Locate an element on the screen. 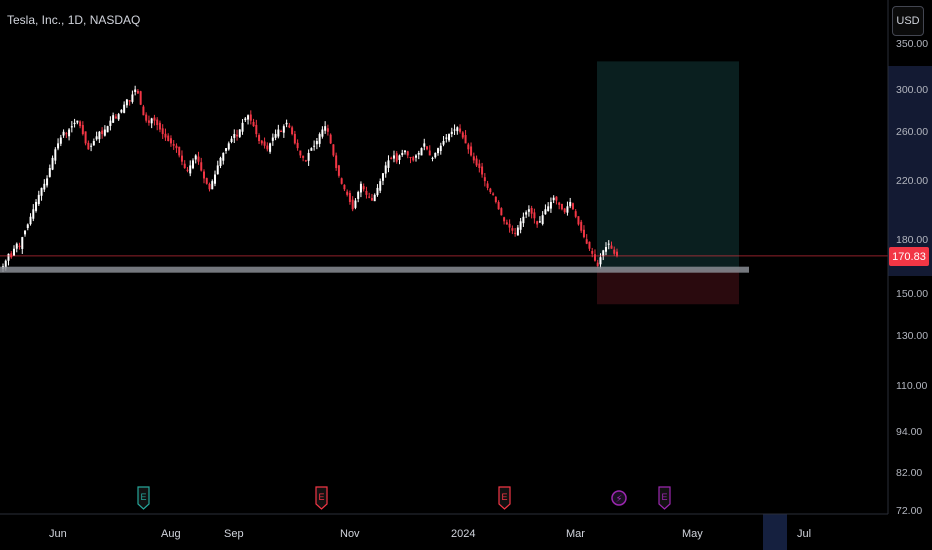 The image size is (932, 550). time-axis-range-highlight is located at coordinates (775, 532).